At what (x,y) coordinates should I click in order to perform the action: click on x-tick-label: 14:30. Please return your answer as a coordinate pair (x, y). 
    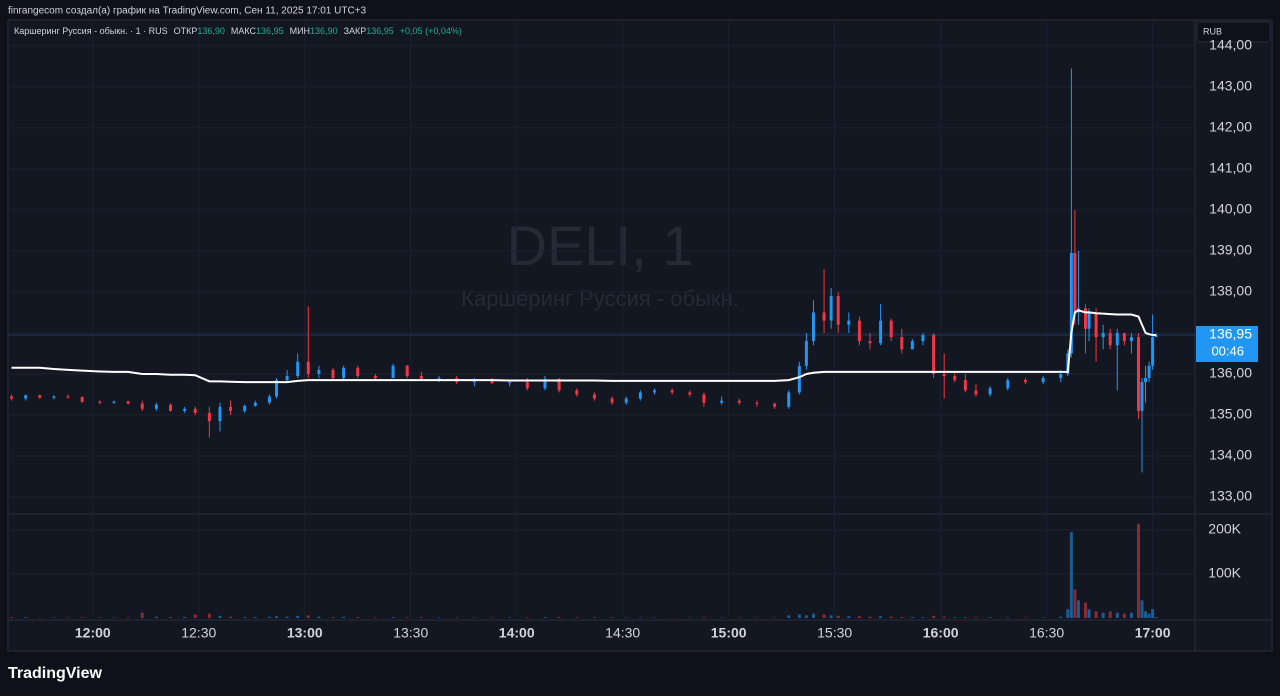
    Looking at the image, I should click on (622, 633).